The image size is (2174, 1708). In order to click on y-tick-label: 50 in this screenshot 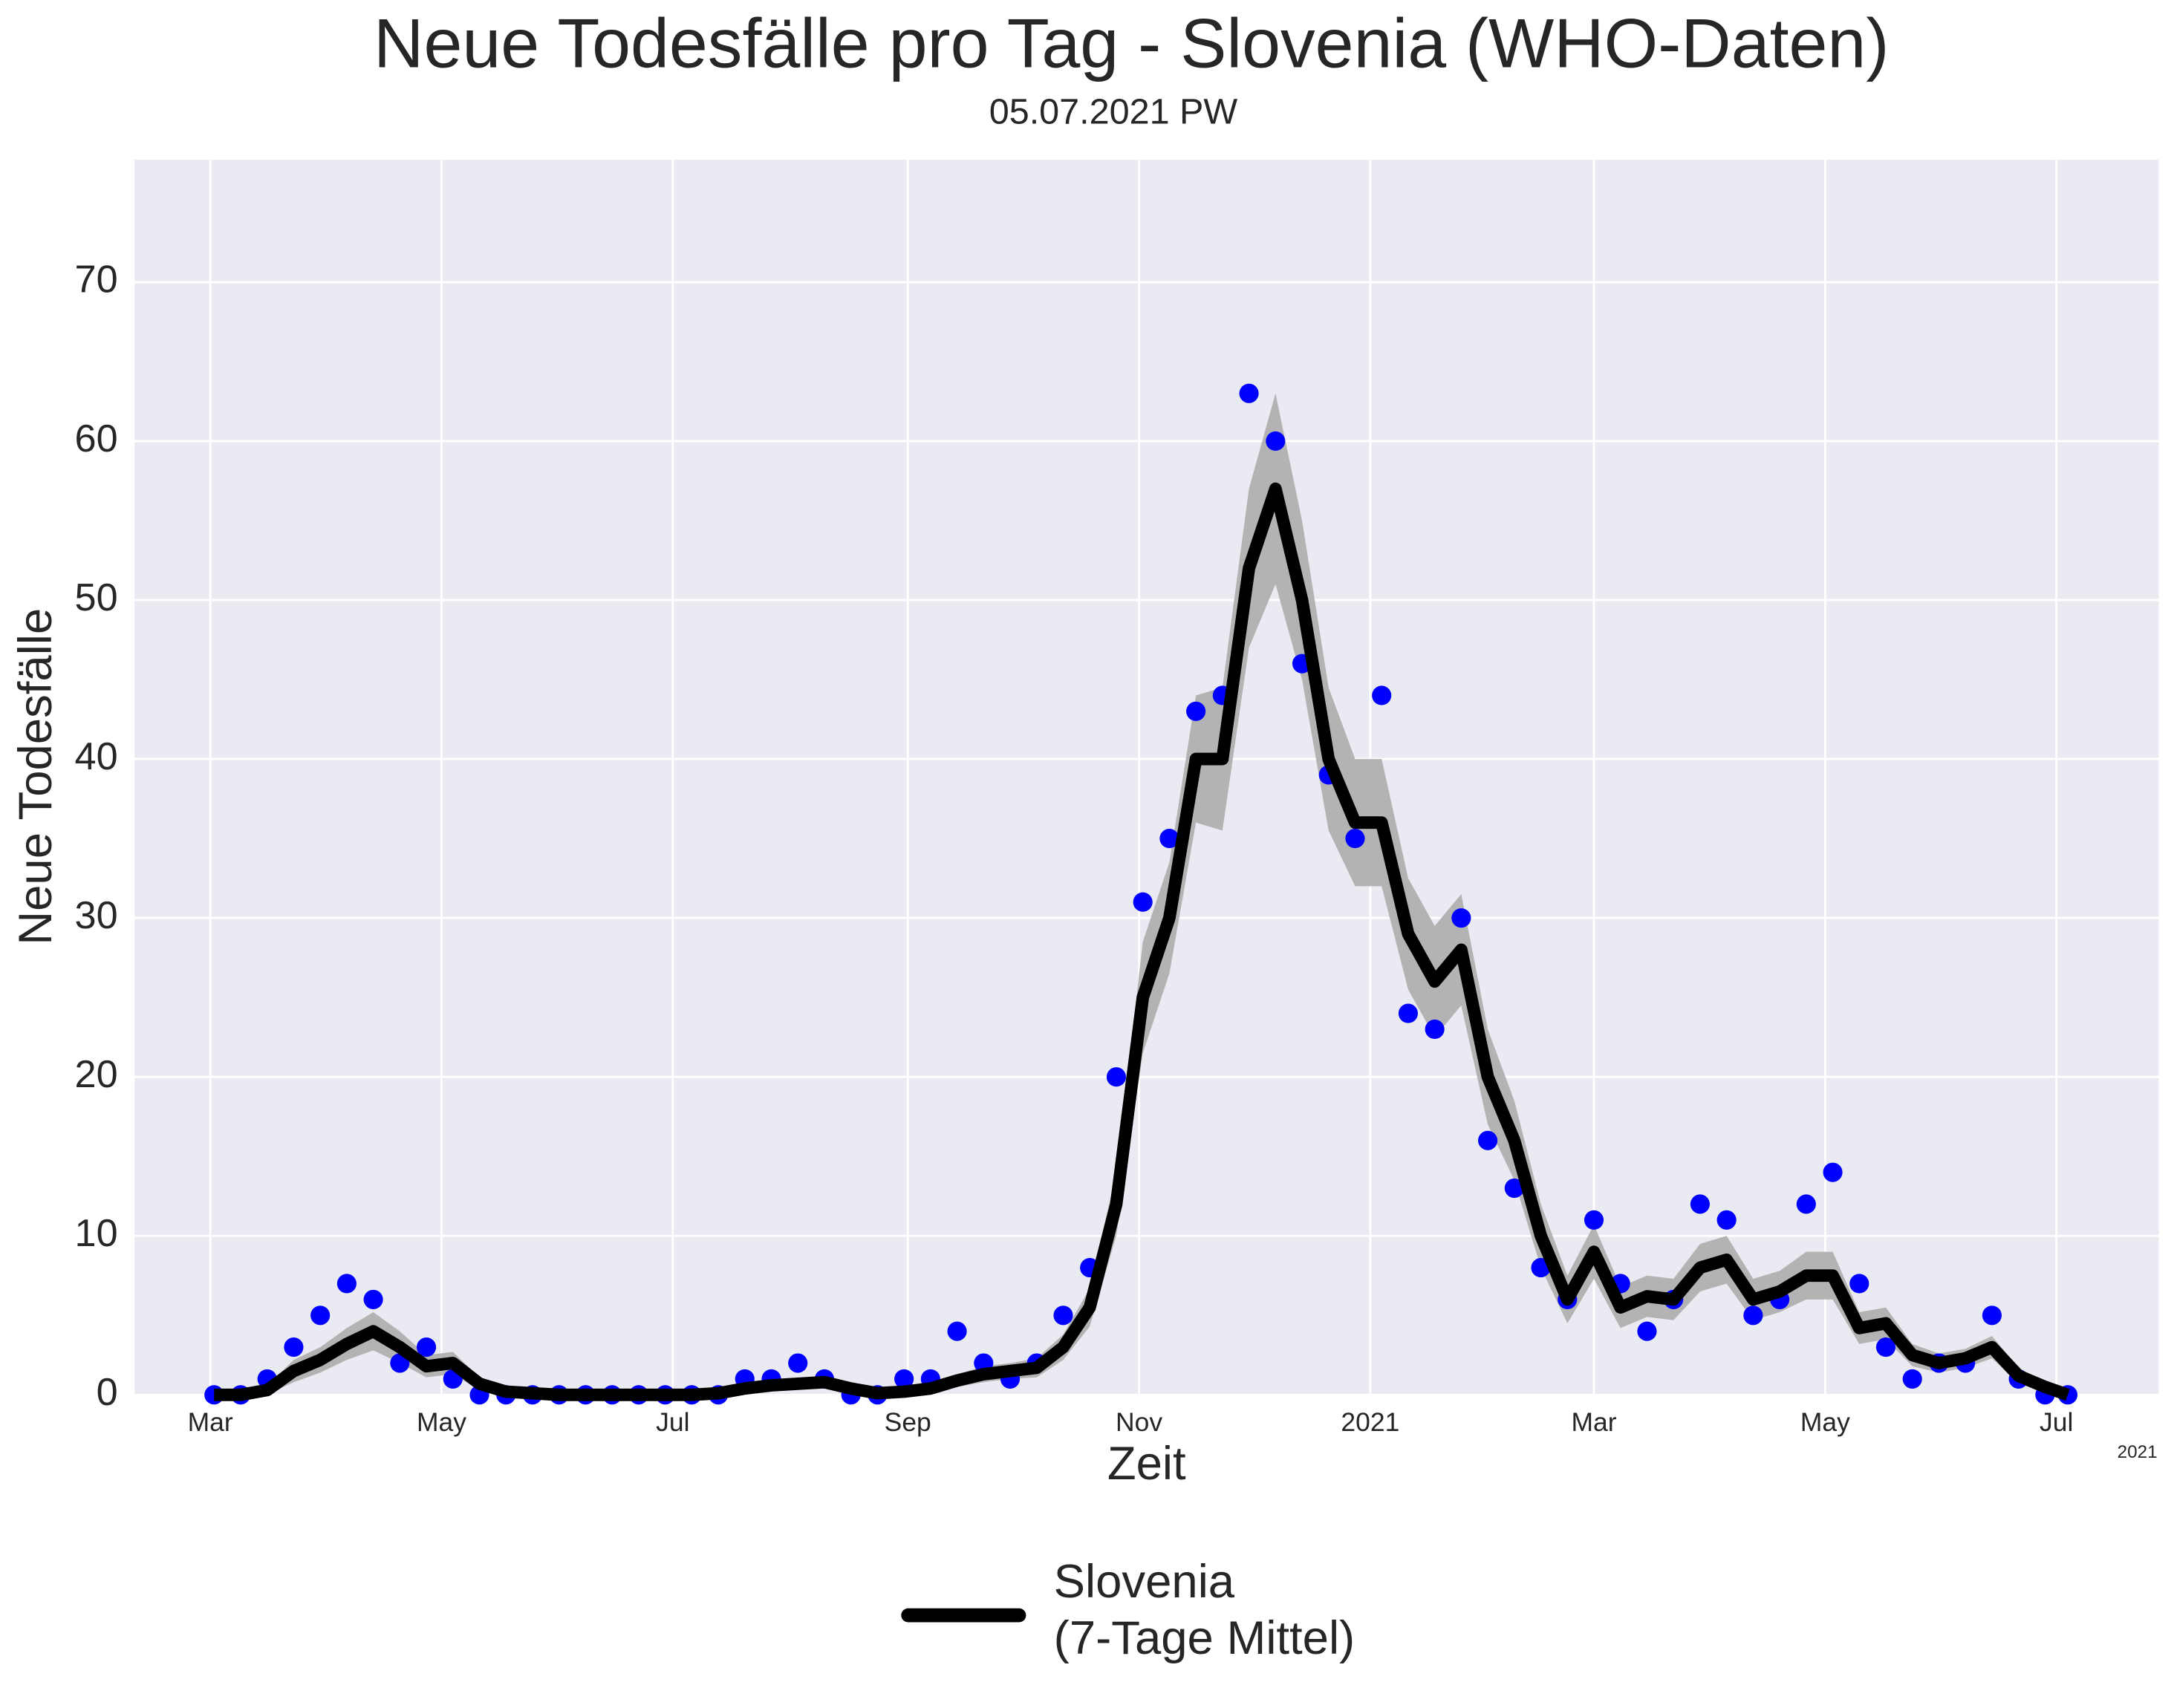, I will do `click(96, 597)`.